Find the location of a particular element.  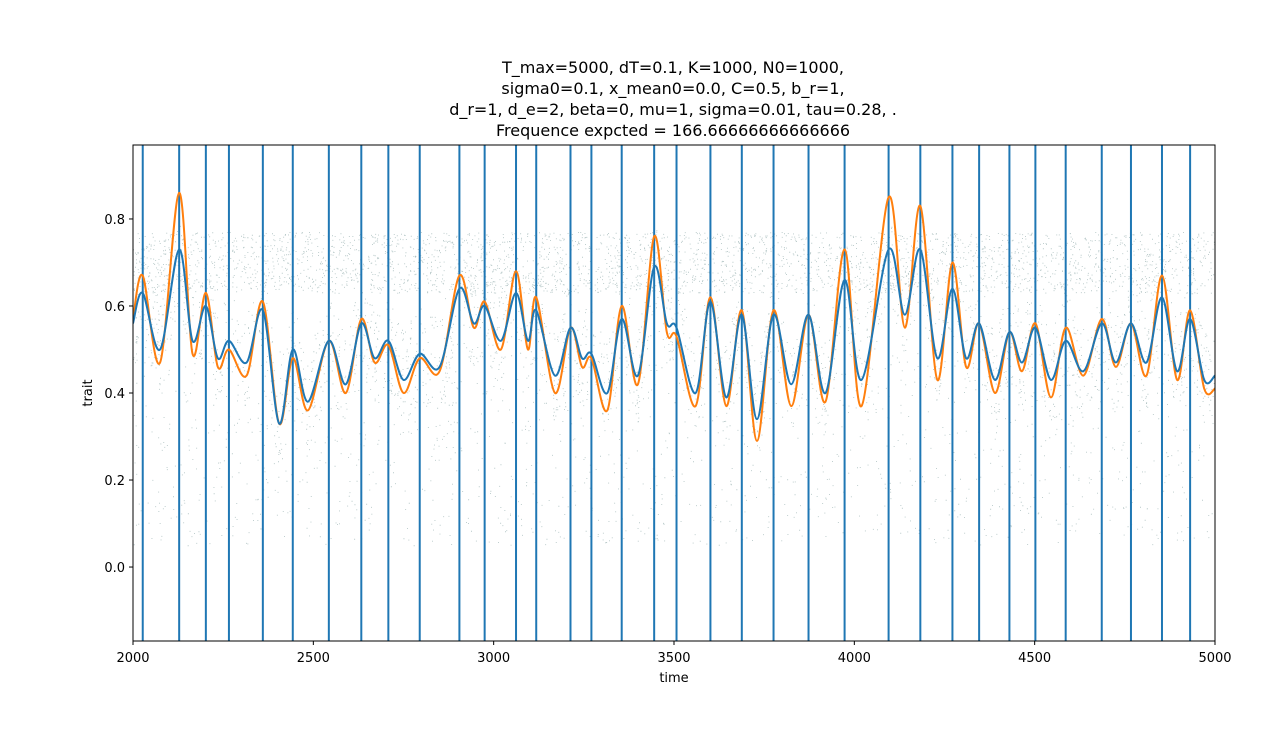

chart-title-line-2: sigma0=0.1, x_mean0=0.0, C=0.5, b_r=1, is located at coordinates (673, 88).